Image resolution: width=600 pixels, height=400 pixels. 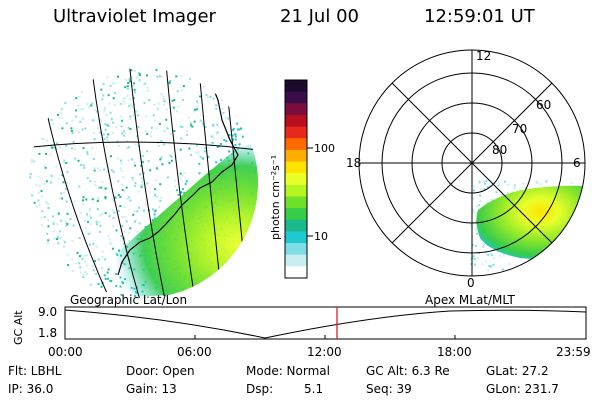 What do you see at coordinates (471, 283) in the screenshot?
I see `polar-mlt-0: 0` at bounding box center [471, 283].